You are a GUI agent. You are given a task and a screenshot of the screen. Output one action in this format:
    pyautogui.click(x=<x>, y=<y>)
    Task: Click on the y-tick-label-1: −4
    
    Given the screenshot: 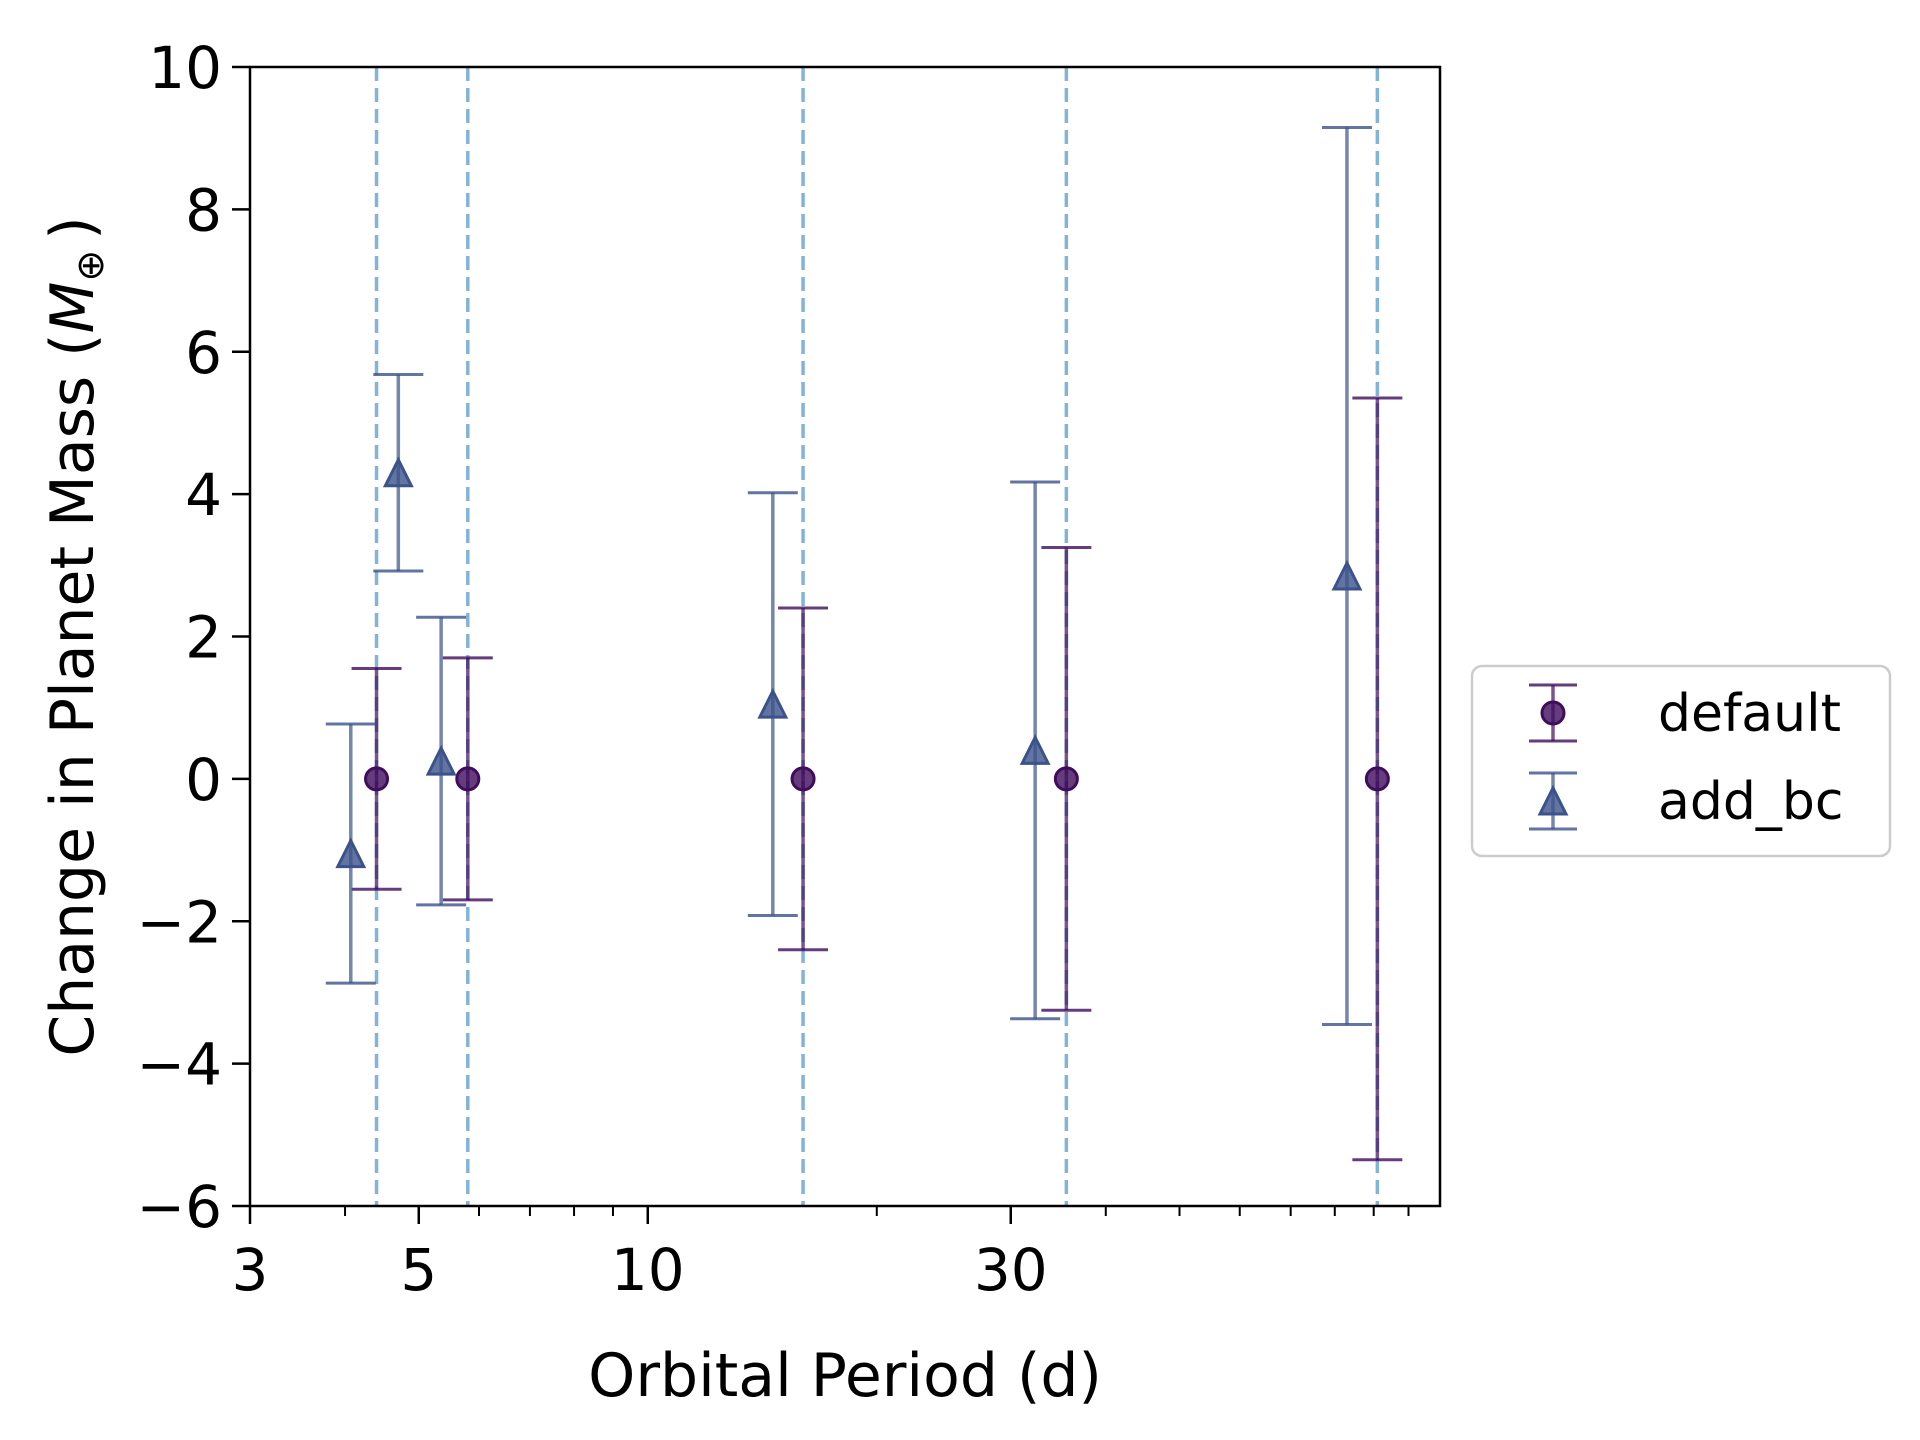 What is the action you would take?
    pyautogui.click(x=180, y=1065)
    